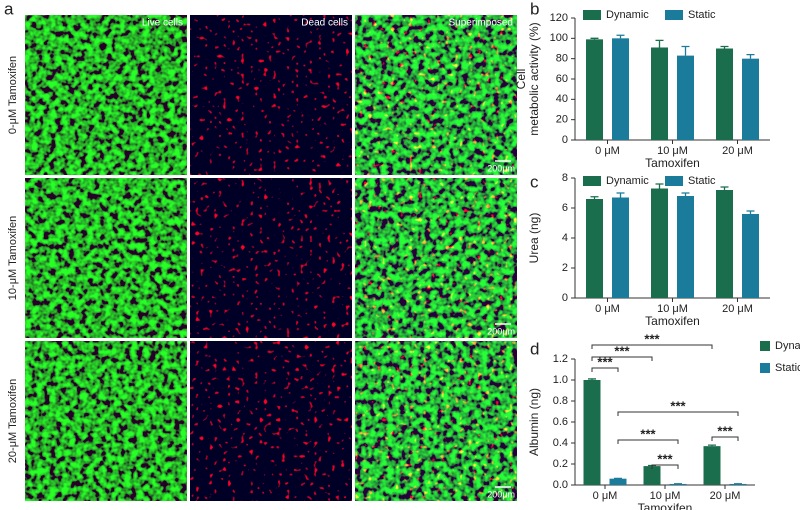  I want to click on column-label: Superimposed, so click(481, 23).